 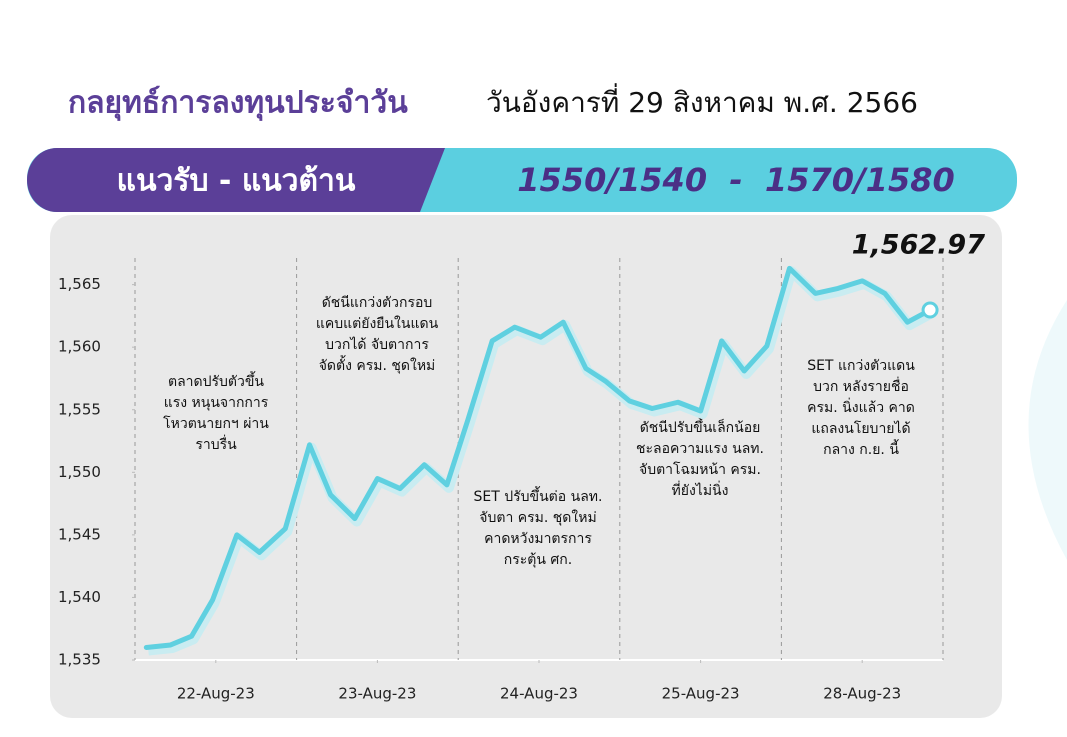 I want to click on y-tick-label: 1,560, so click(x=79, y=347).